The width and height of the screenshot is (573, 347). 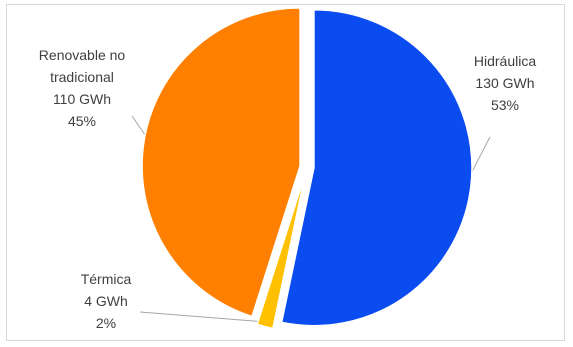 I want to click on label-hidraulica-name: Hidráulica, so click(x=505, y=61).